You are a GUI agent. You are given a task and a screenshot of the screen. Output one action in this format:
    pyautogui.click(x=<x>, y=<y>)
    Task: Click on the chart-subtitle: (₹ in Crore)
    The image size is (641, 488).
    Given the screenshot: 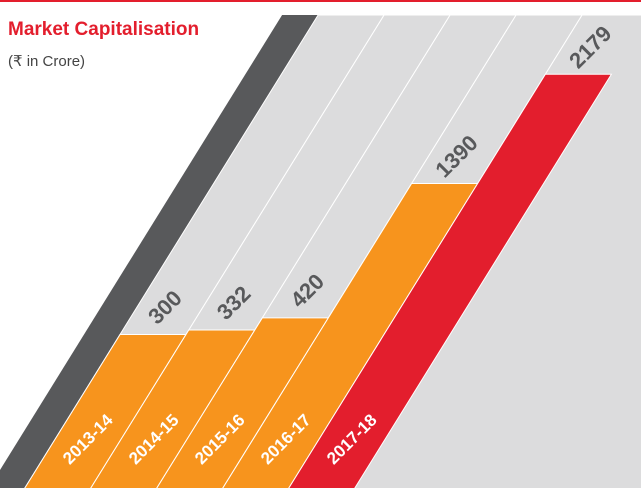 What is the action you would take?
    pyautogui.click(x=46, y=61)
    